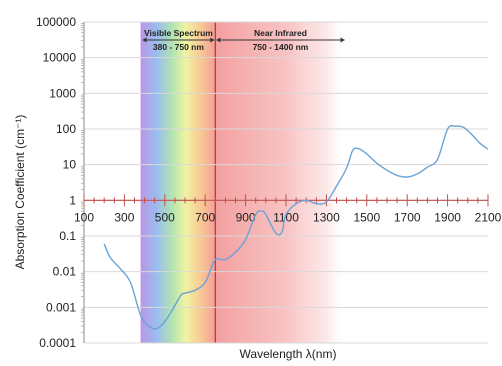  Describe the element at coordinates (60, 58) in the screenshot. I see `y-tick-label: 10000` at that location.